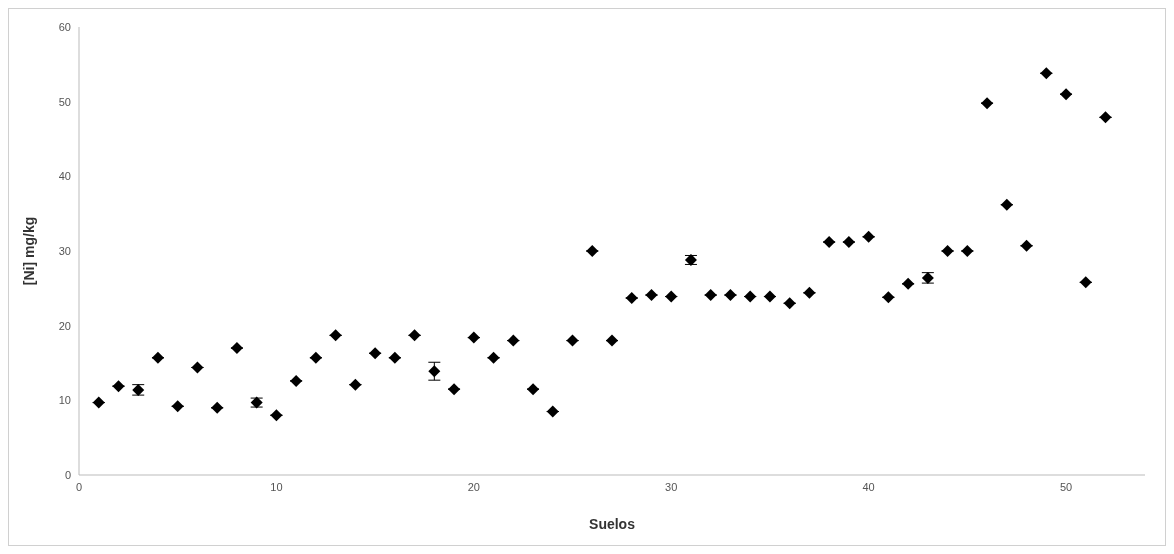 The image size is (1174, 554). I want to click on x-tick-label: 50, so click(1066, 486).